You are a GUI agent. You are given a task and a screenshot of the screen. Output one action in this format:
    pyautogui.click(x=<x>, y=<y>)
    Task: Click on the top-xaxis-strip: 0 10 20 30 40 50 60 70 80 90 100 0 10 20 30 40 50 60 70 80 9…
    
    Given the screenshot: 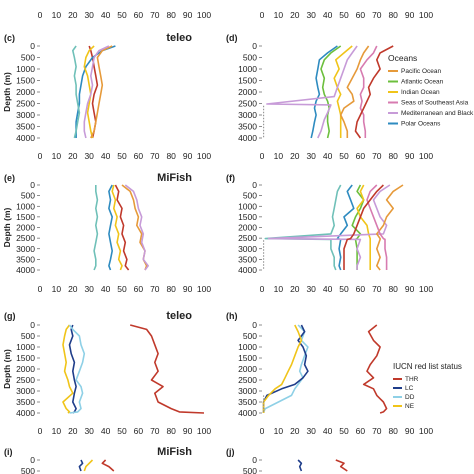 What is the action you would take?
    pyautogui.click(x=236, y=15)
    